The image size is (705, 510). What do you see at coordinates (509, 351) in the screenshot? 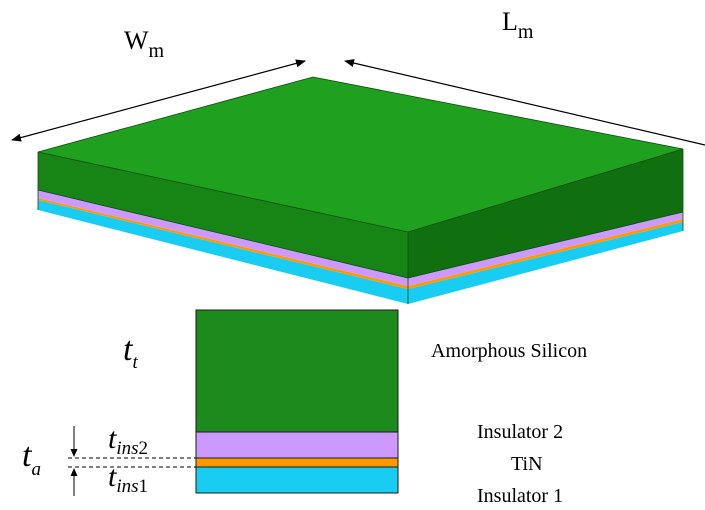
I see `layer-label-amorphous-silicon: Amorphous Silicon` at bounding box center [509, 351].